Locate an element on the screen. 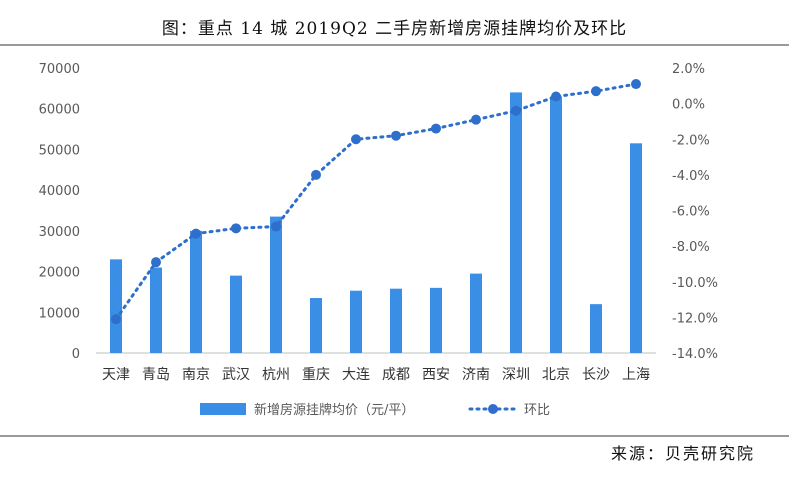  right-tick-label: -8.0% is located at coordinates (691, 247).